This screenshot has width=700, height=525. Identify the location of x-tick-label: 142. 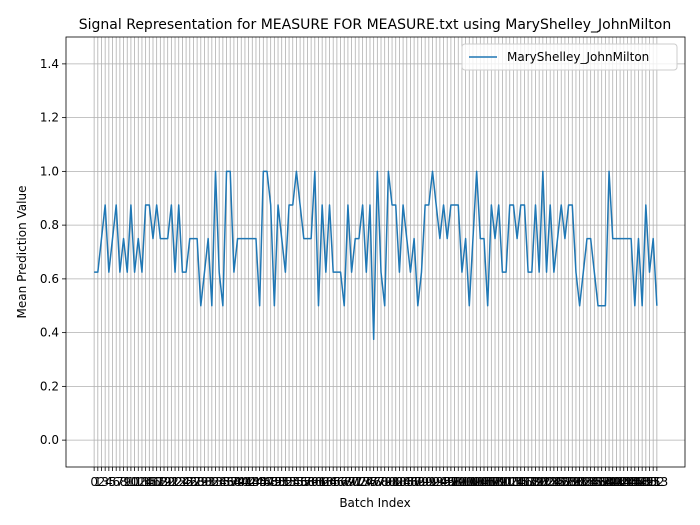
(616, 482).